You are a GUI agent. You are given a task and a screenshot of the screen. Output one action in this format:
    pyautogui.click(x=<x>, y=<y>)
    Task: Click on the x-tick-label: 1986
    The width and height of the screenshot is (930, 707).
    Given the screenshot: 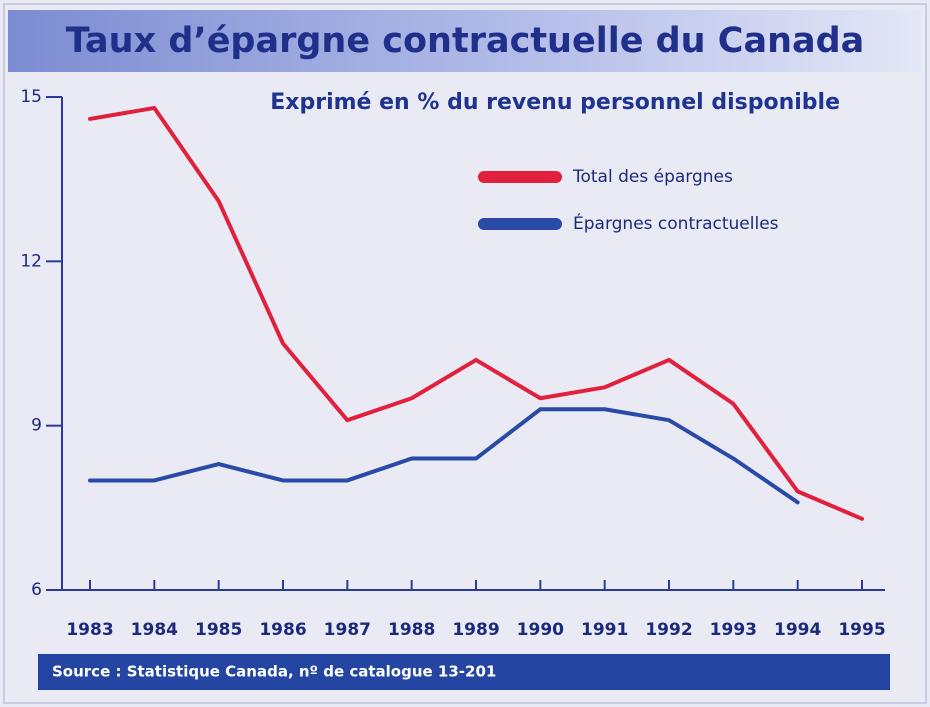 What is the action you would take?
    pyautogui.click(x=282, y=630)
    